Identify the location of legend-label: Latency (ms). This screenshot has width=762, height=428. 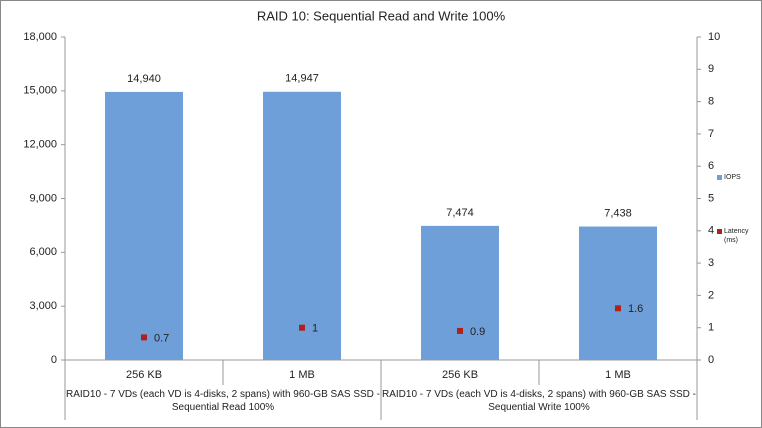
(736, 236).